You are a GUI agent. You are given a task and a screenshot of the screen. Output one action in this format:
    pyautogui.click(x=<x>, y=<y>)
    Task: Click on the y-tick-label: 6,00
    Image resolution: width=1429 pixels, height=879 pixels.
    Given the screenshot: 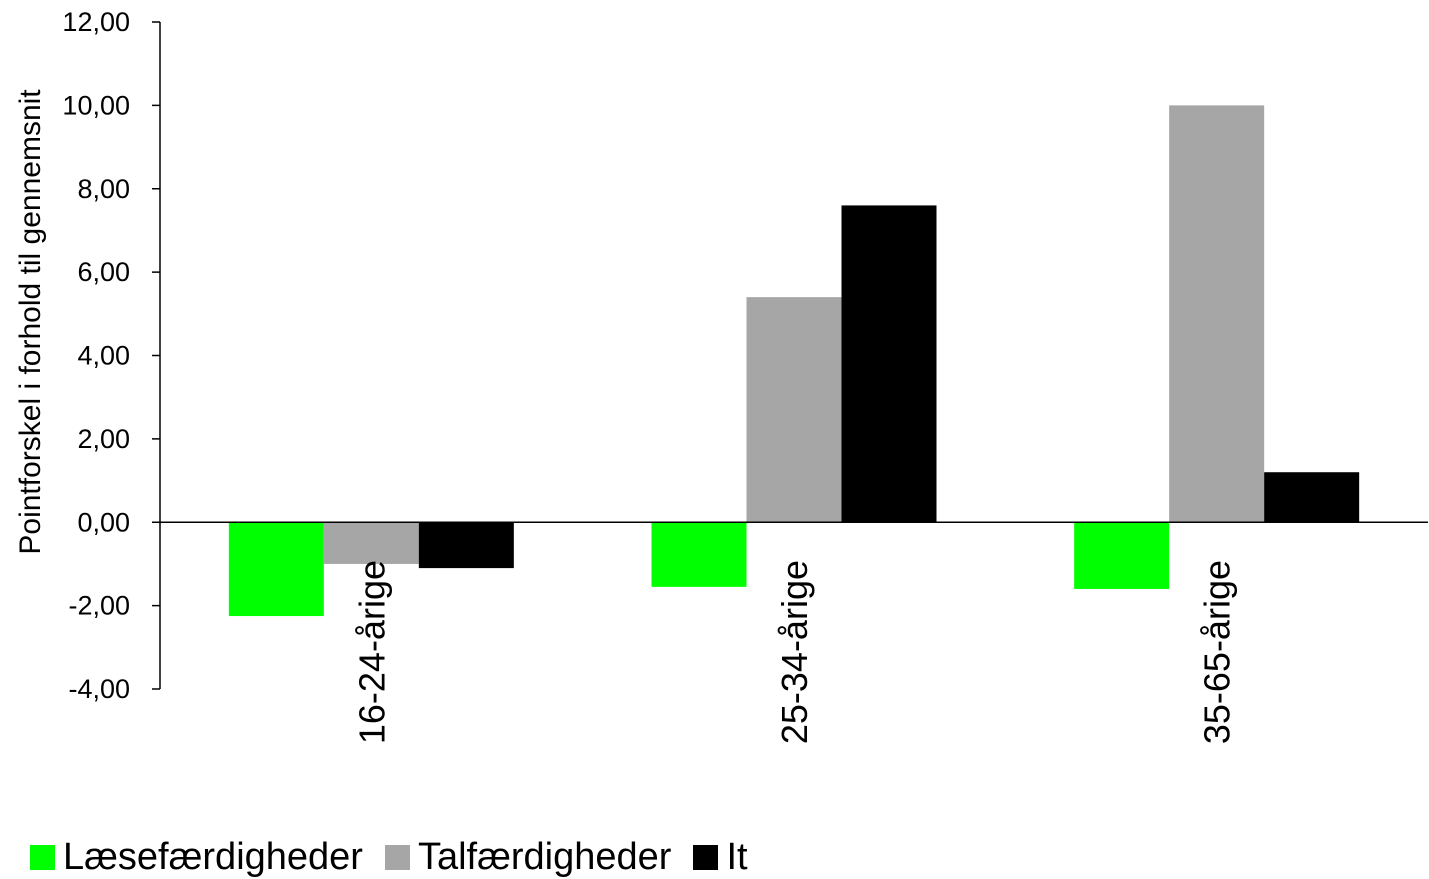 What is the action you would take?
    pyautogui.click(x=103, y=272)
    